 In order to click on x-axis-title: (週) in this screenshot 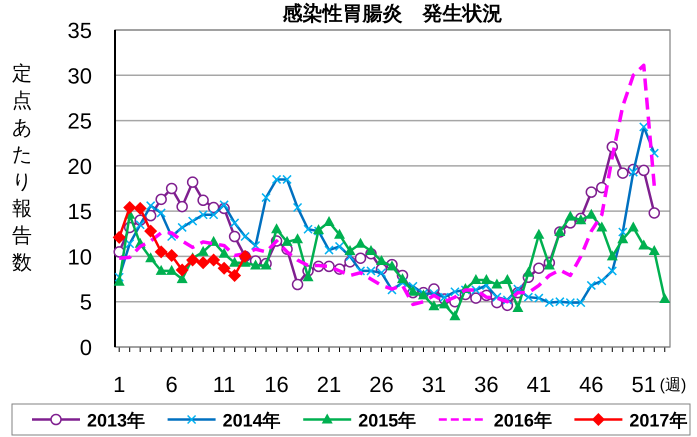, I will do `click(673, 385)`.